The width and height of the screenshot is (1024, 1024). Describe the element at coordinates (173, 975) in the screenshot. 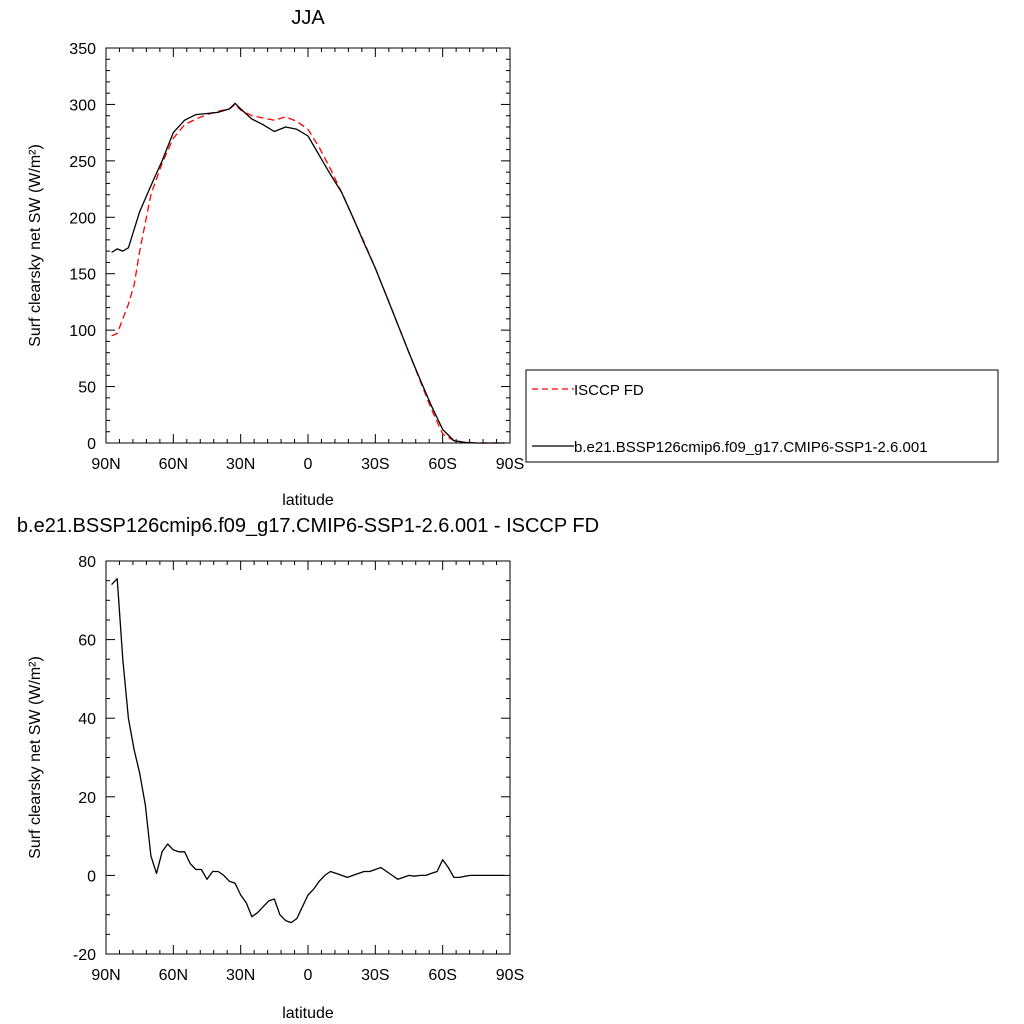

I see `bottom-chart-xtick-label: 60N` at that location.